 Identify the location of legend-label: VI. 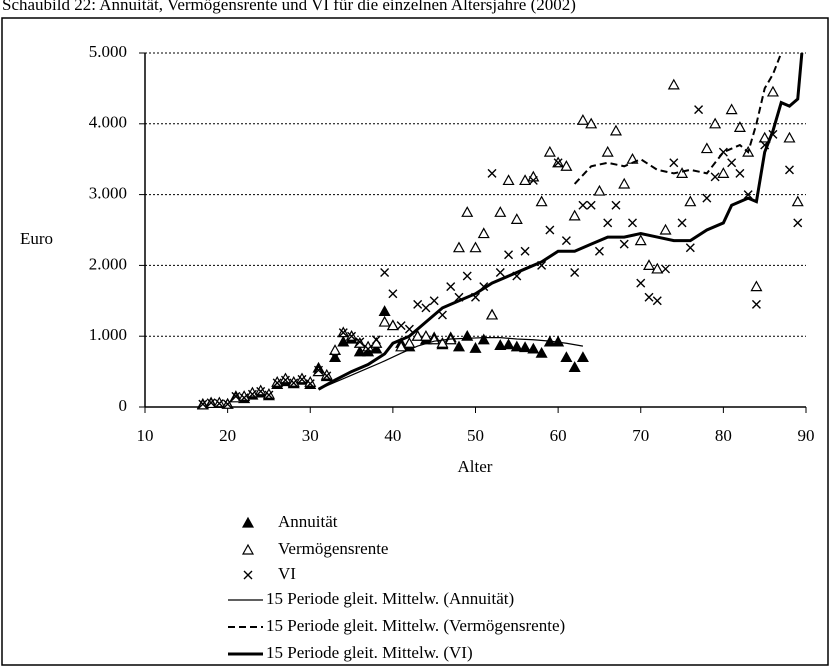
(287, 573).